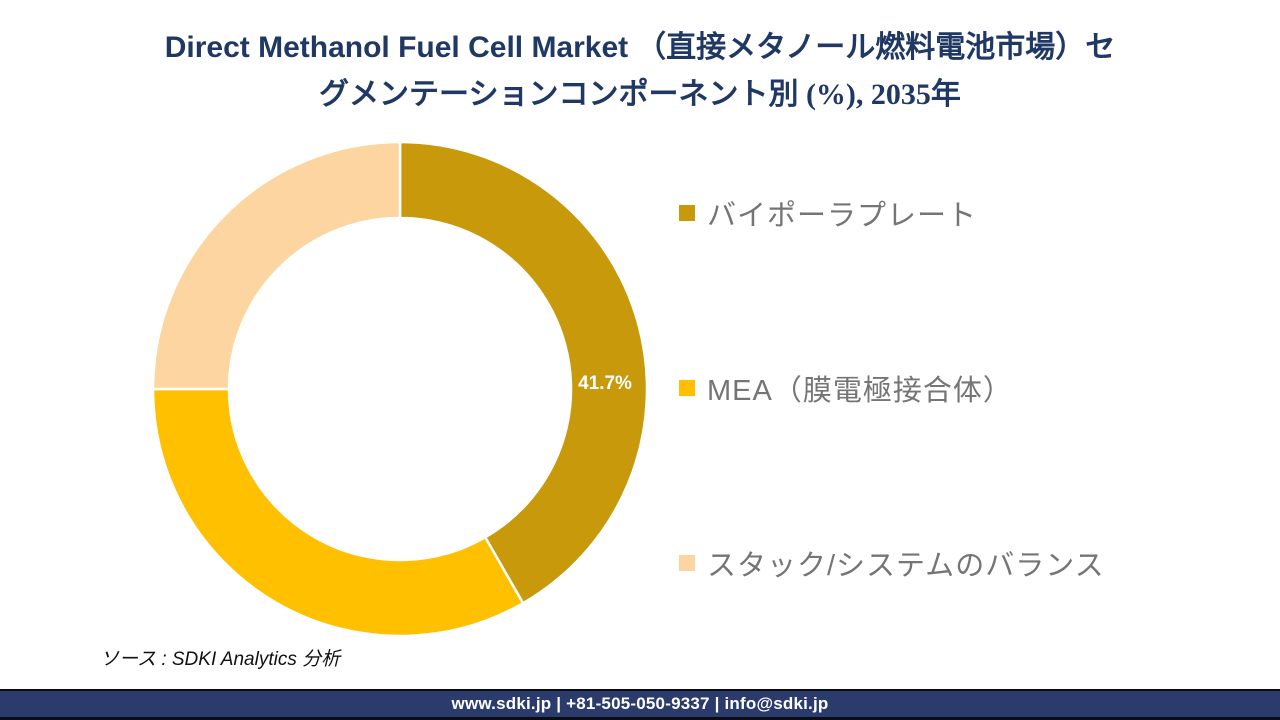 This screenshot has height=720, width=1280. What do you see at coordinates (396, 47) in the screenshot?
I see `chart-title-english: Direct Methanol Fuel Cell Market` at bounding box center [396, 47].